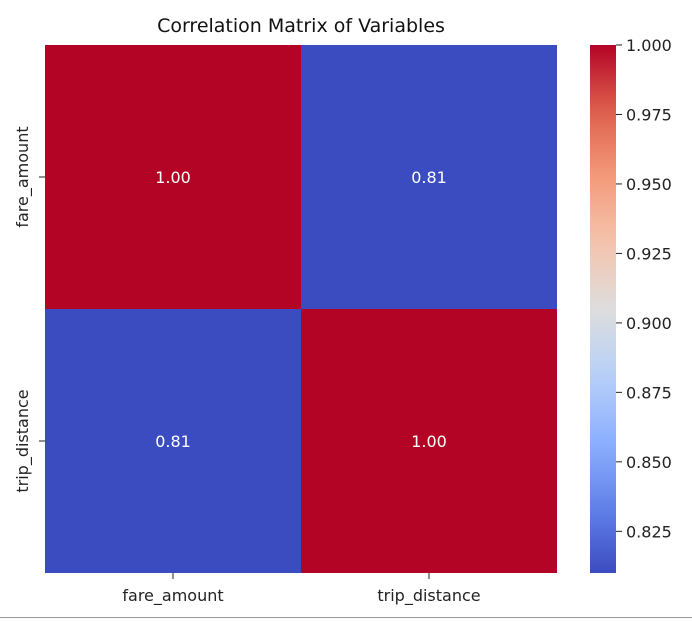  What do you see at coordinates (23, 440) in the screenshot?
I see `y-tick-label: trip_distance` at bounding box center [23, 440].